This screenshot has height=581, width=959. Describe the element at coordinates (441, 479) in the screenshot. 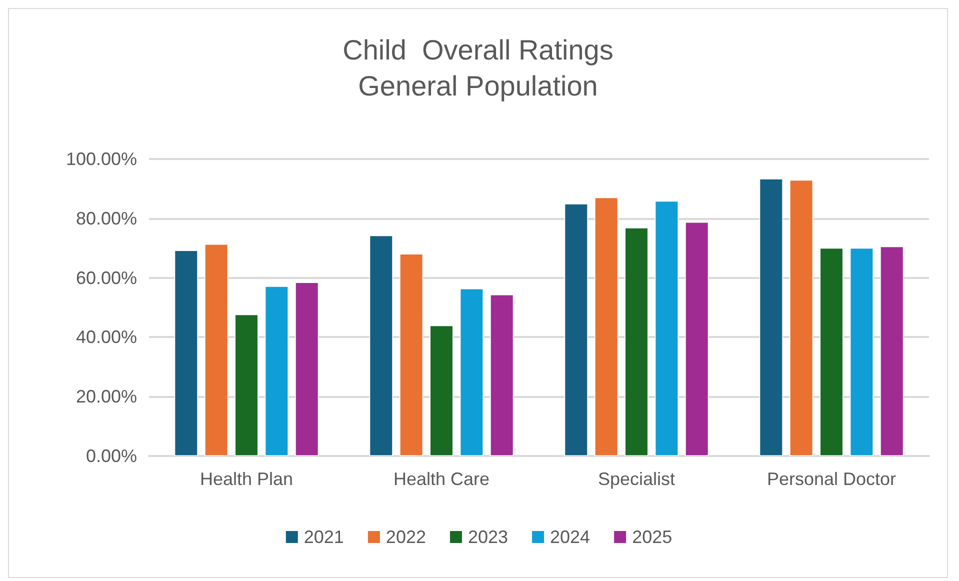

I see `x-tick-label: Health Care` at that location.